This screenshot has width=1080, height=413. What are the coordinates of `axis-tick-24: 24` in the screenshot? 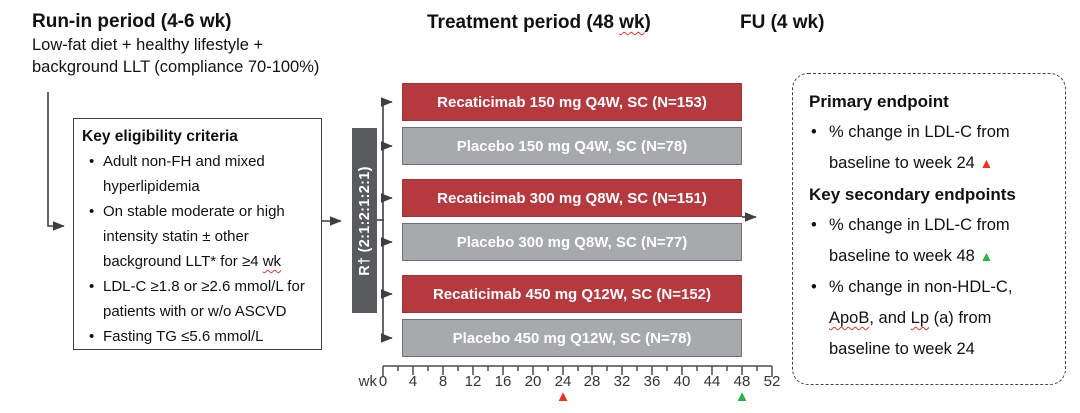 It's located at (563, 381).